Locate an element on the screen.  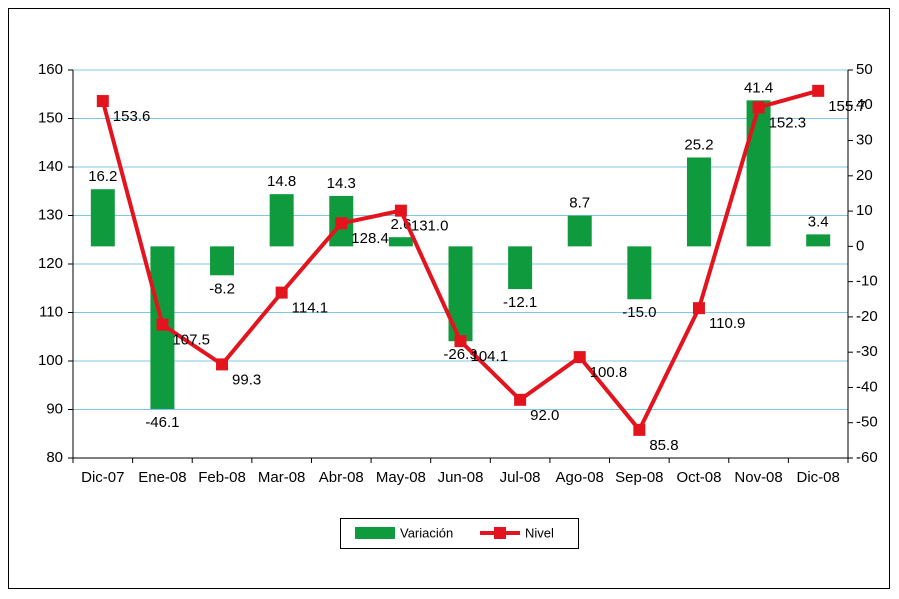
bar-value-label: -46.1 is located at coordinates (162, 422).